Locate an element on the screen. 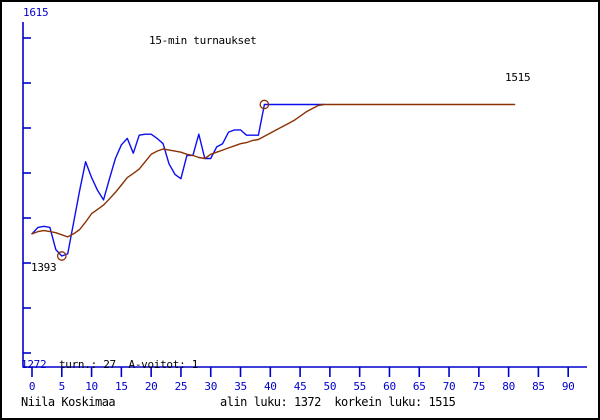  x-axis-tick-label: 75 is located at coordinates (478, 386).